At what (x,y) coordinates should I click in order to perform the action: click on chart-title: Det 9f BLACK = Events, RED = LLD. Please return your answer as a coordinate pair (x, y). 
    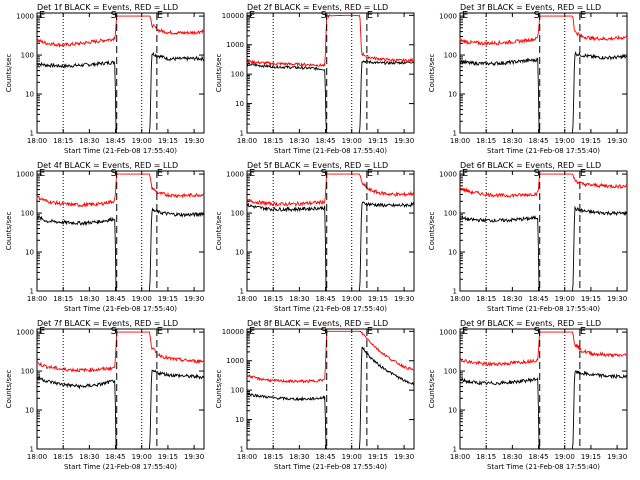
    Looking at the image, I should click on (530, 323).